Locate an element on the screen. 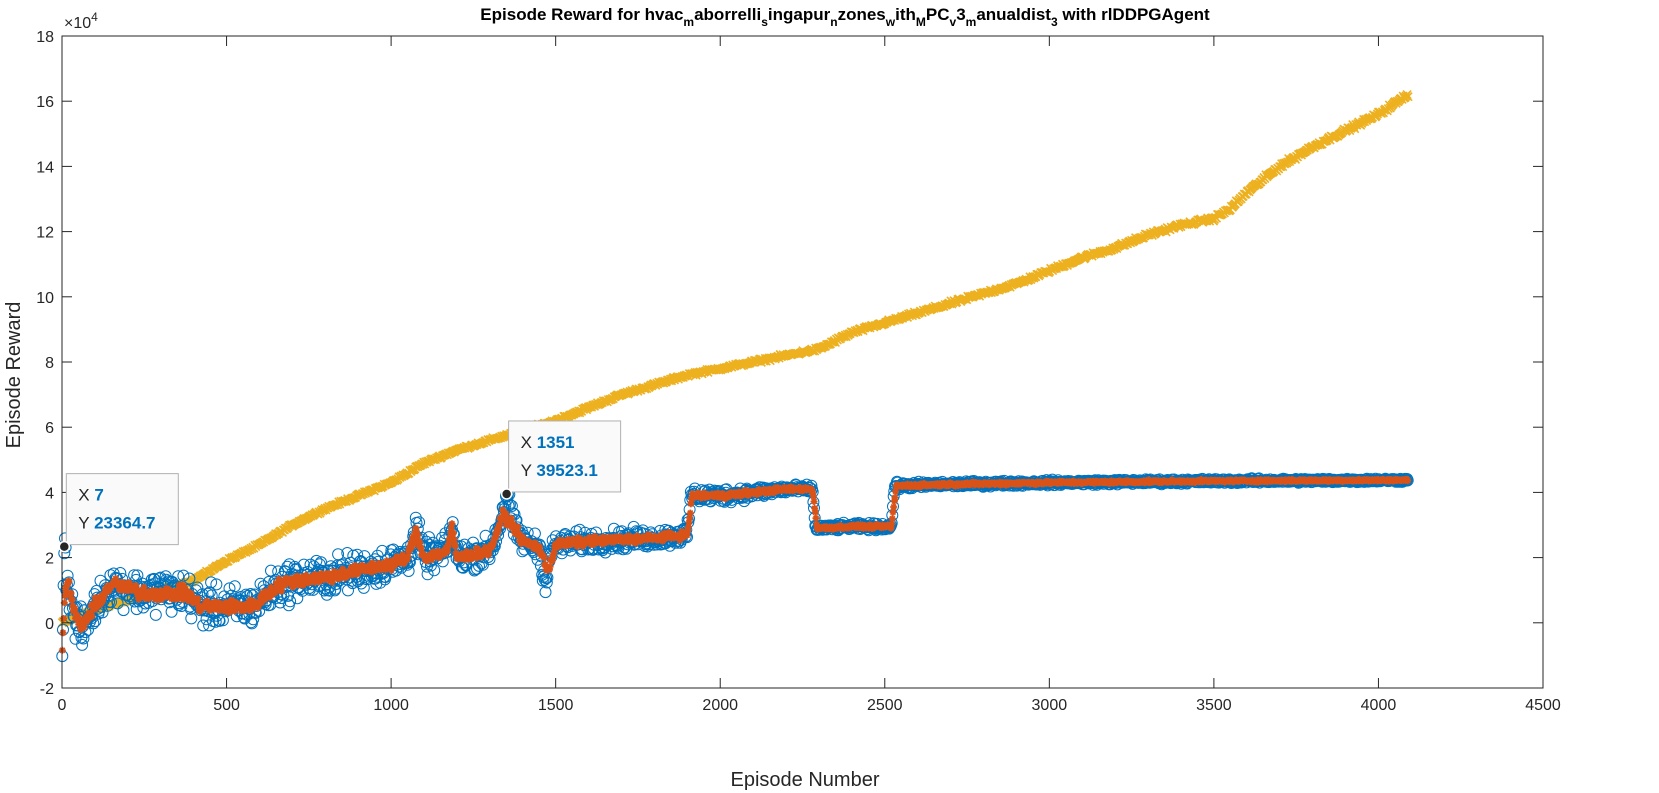  title-part: anualdist is located at coordinates (1013, 14).